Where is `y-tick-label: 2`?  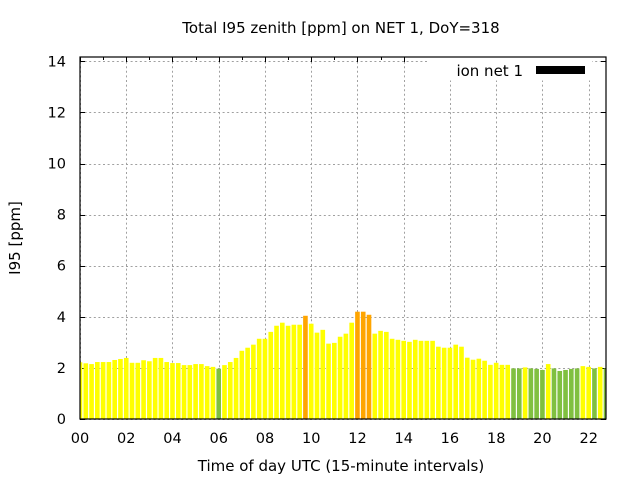 y-tick-label: 2 is located at coordinates (61, 369).